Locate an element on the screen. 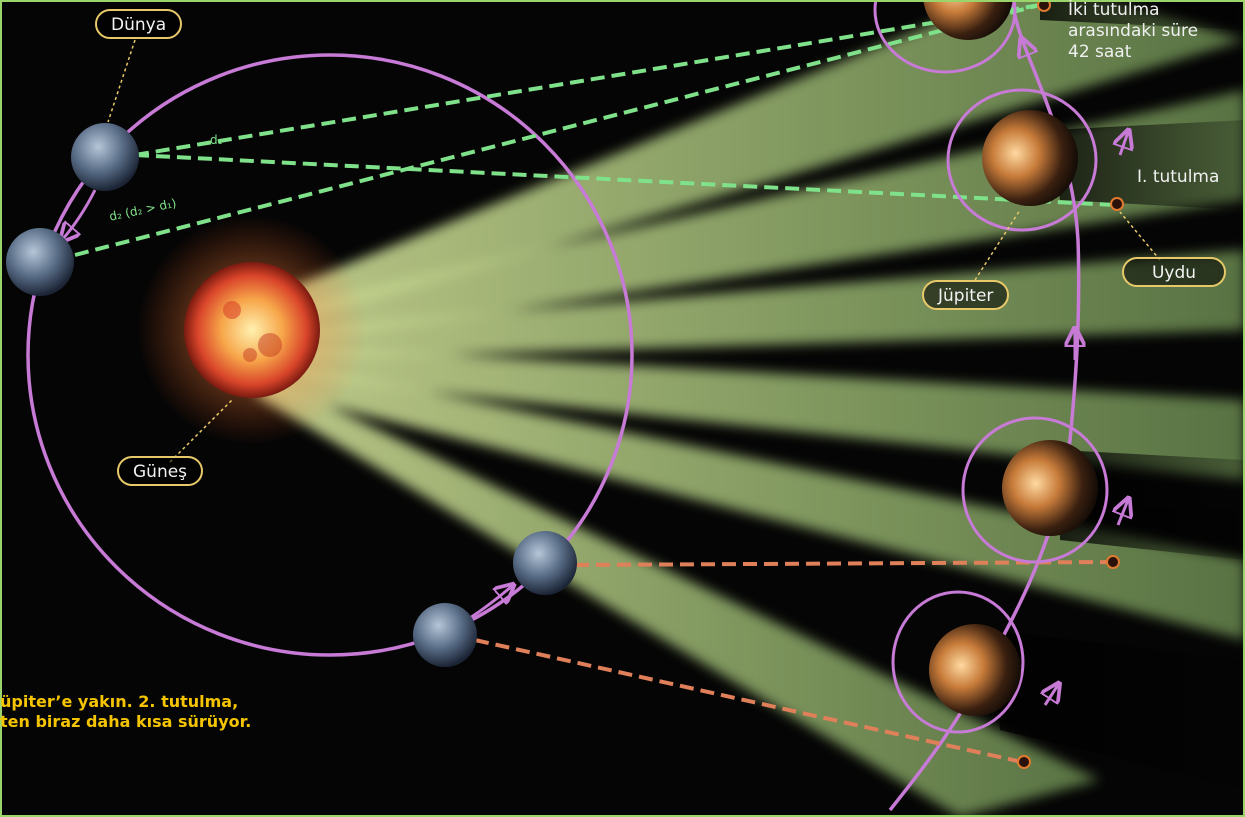 Image resolution: width=1245 pixels, height=817 pixels. label-uydu: Uydu is located at coordinates (1174, 272).